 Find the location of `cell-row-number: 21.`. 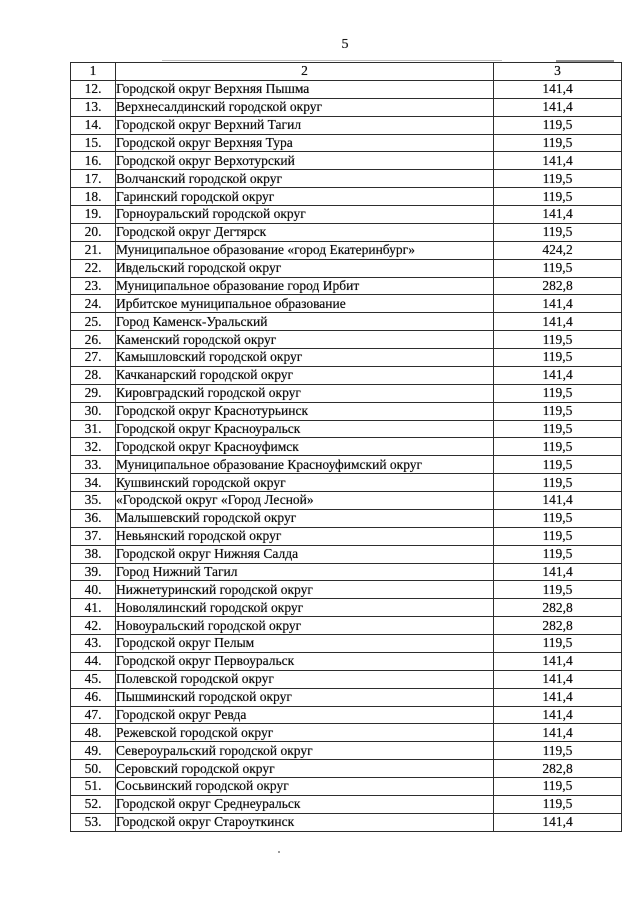

cell-row-number: 21. is located at coordinates (93, 250).